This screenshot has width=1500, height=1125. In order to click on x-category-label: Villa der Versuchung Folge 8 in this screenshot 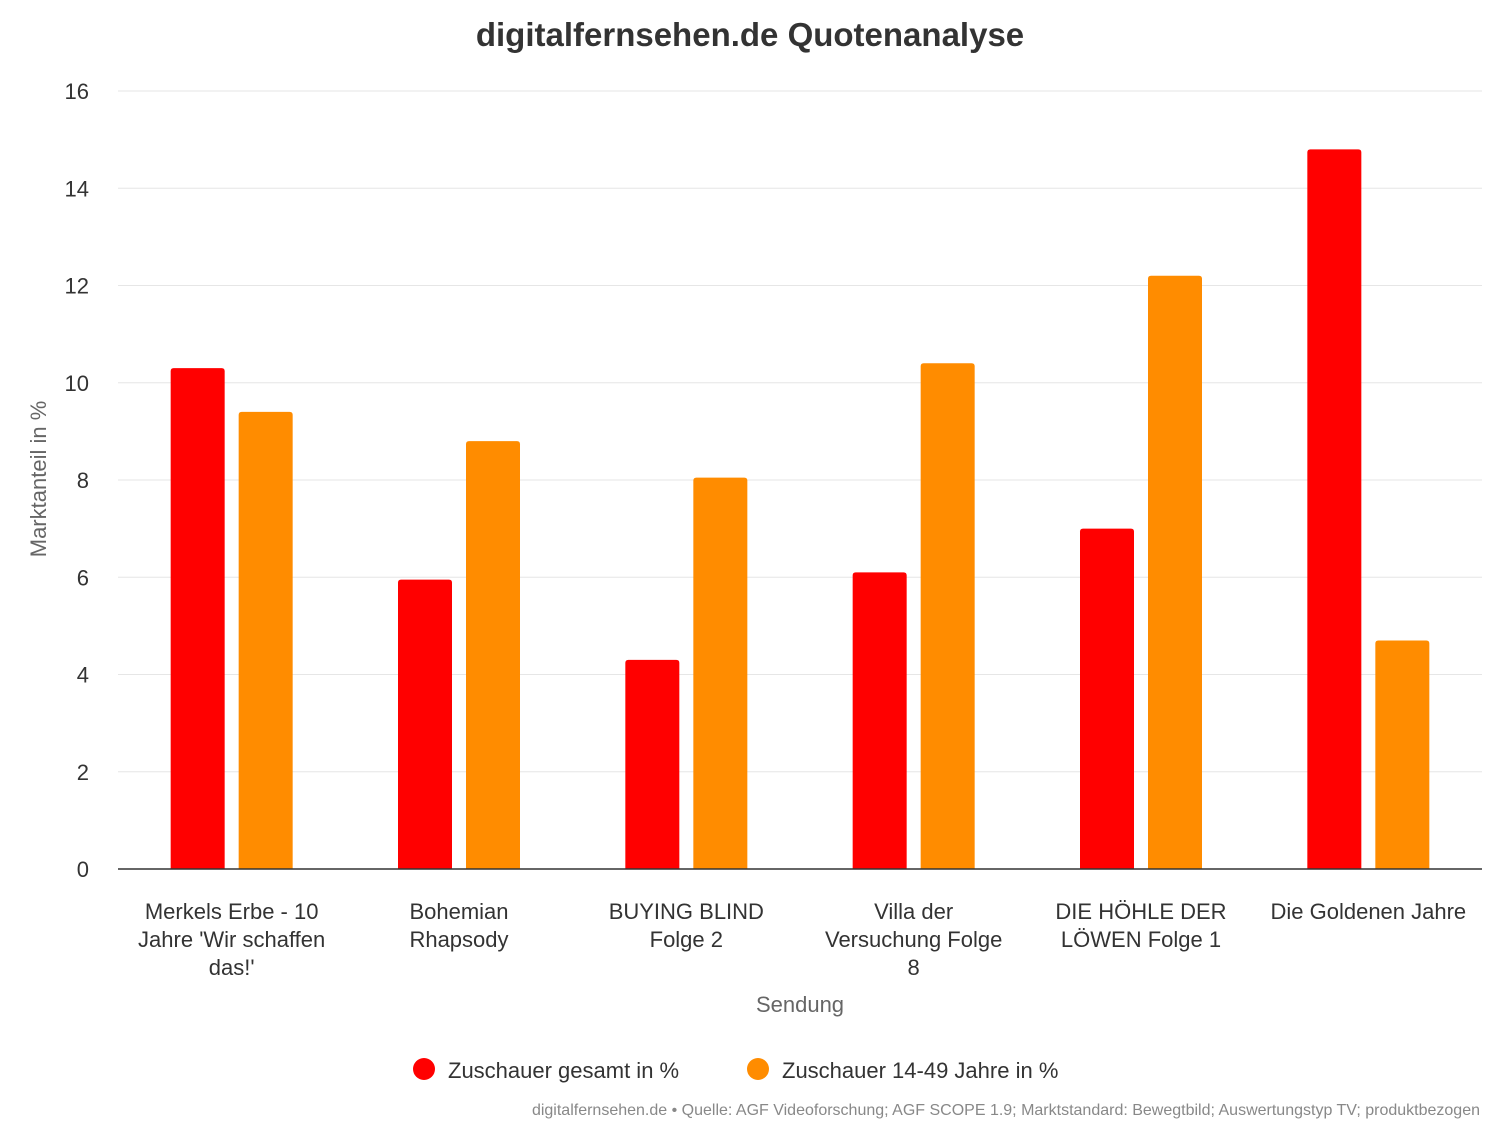, I will do `click(913, 939)`.